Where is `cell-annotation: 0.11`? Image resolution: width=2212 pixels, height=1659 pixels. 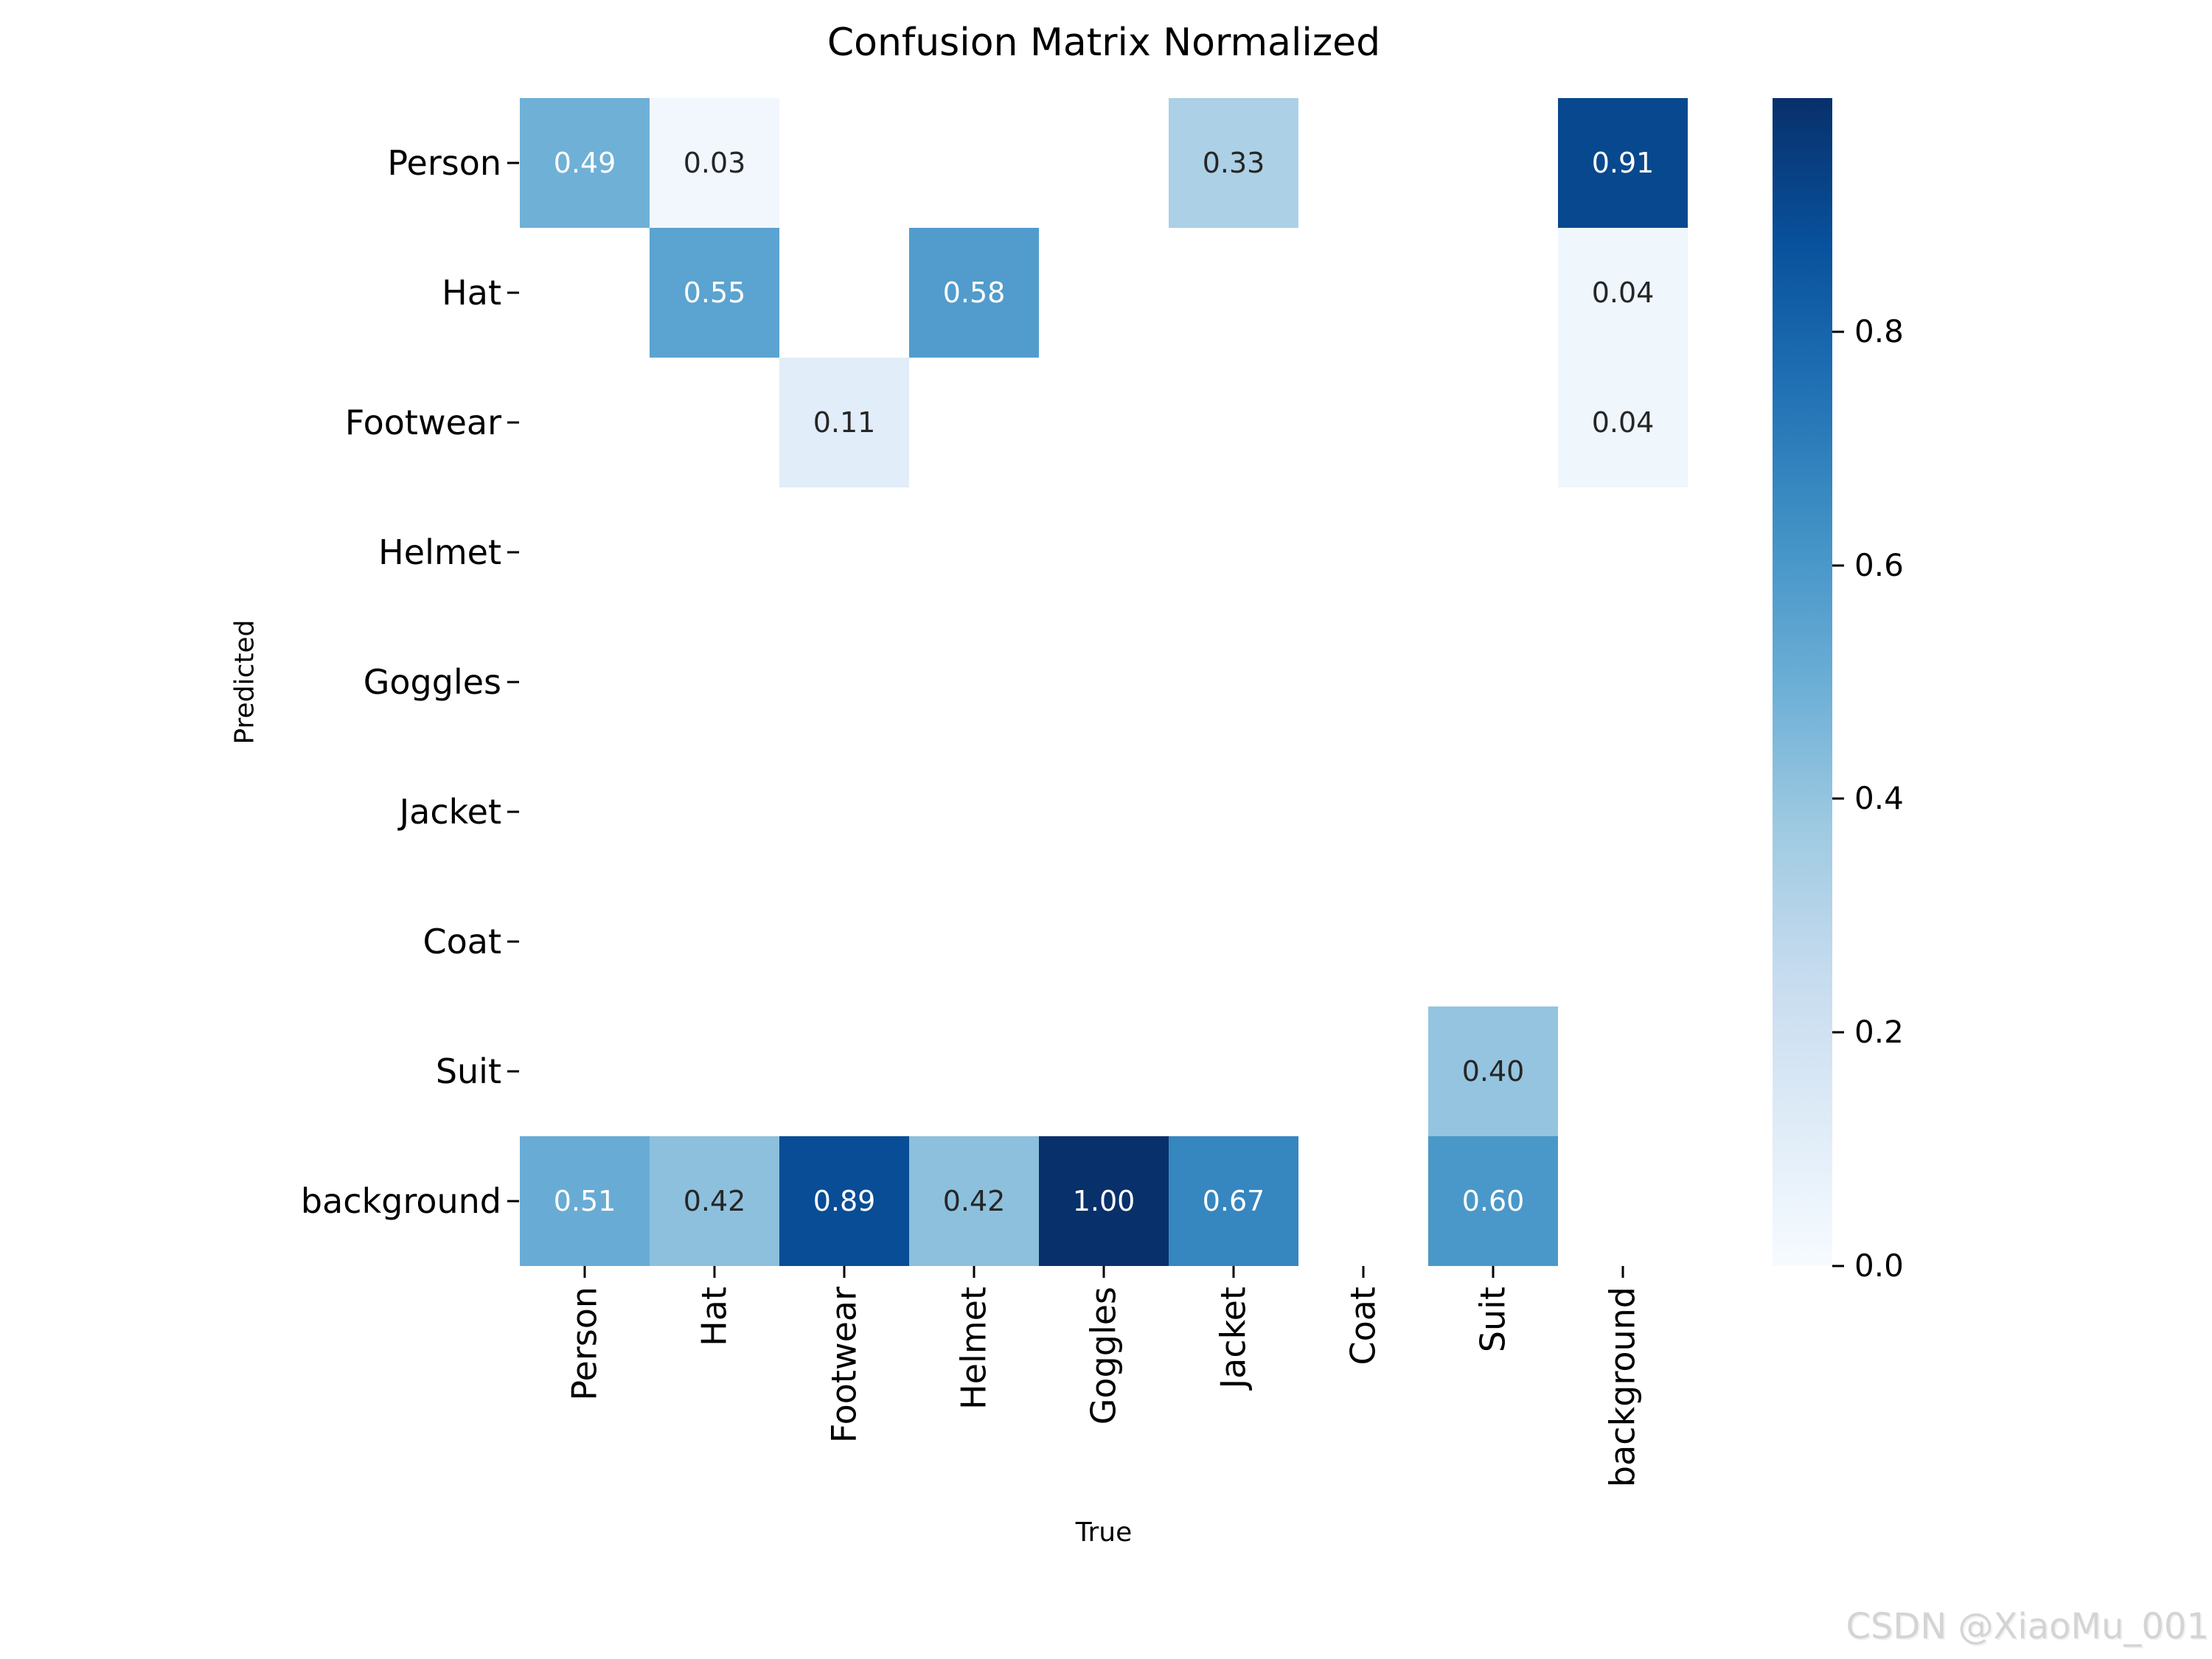 cell-annotation: 0.11 is located at coordinates (844, 422).